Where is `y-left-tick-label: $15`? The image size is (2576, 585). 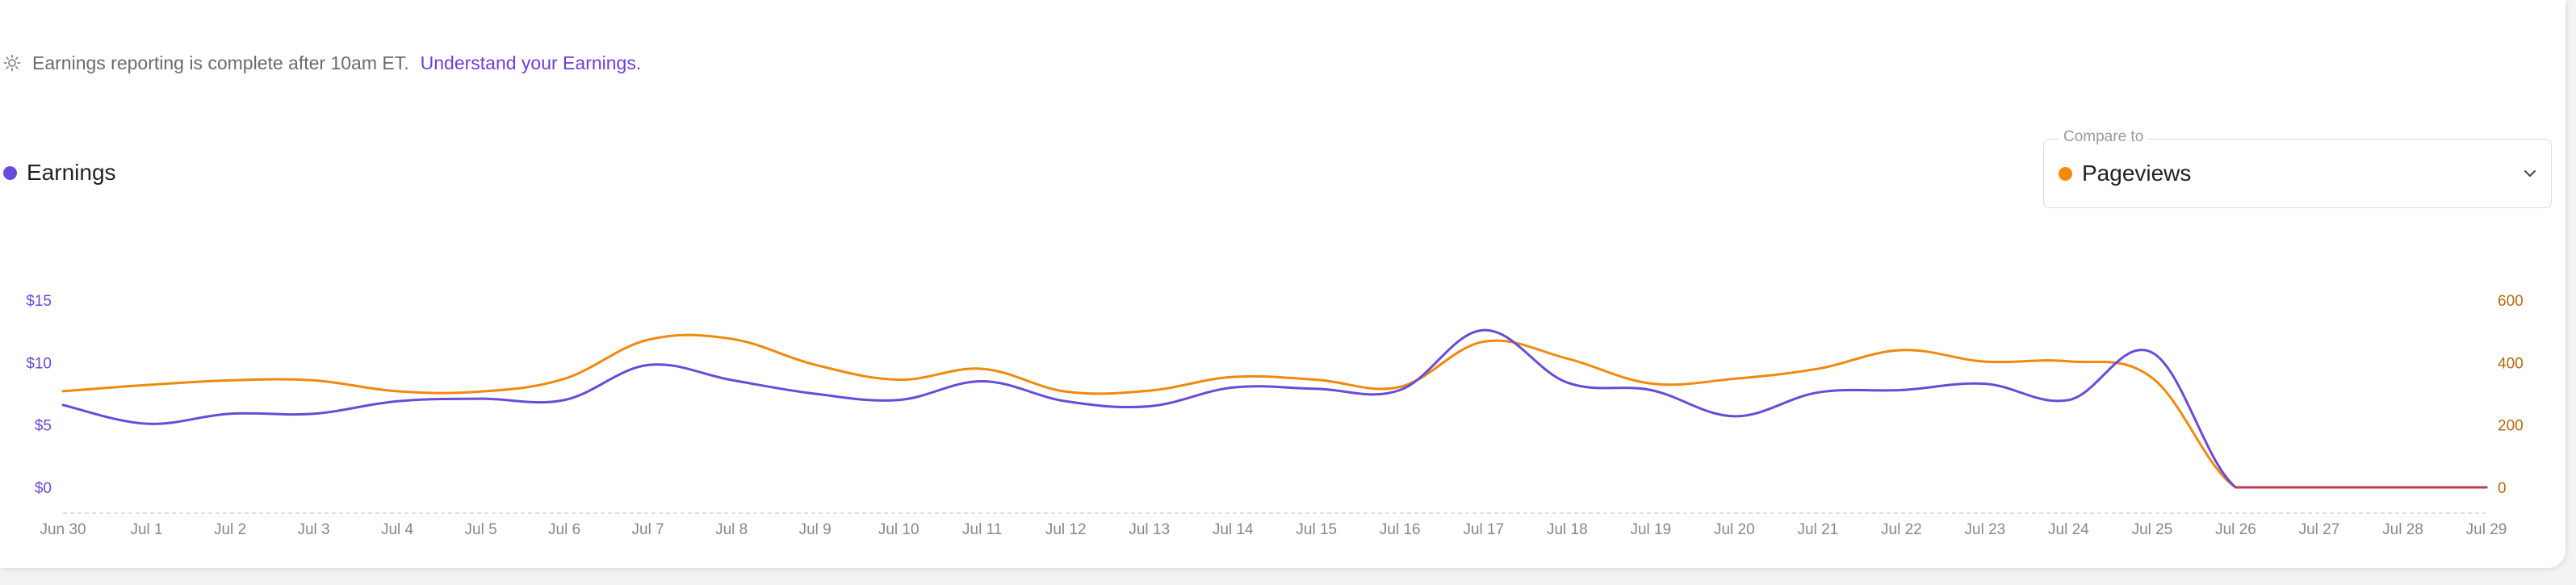 y-left-tick-label: $15 is located at coordinates (39, 301).